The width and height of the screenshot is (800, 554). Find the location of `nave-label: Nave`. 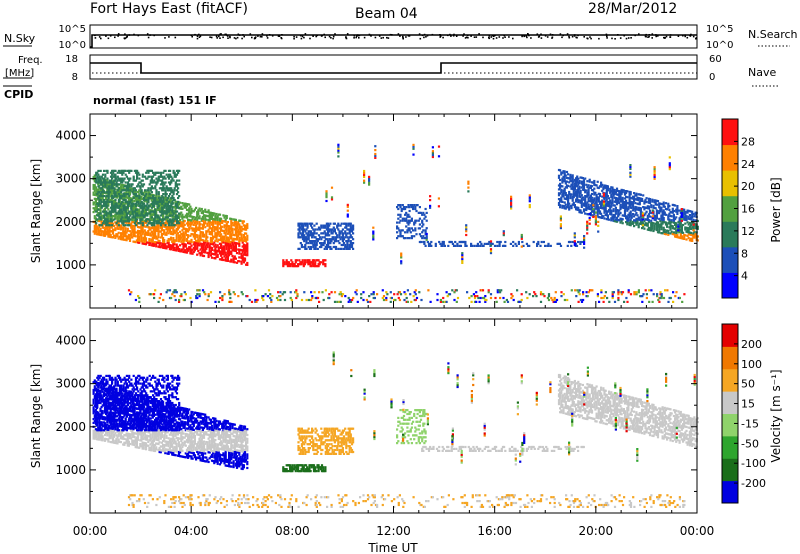

nave-label: Nave is located at coordinates (762, 72).